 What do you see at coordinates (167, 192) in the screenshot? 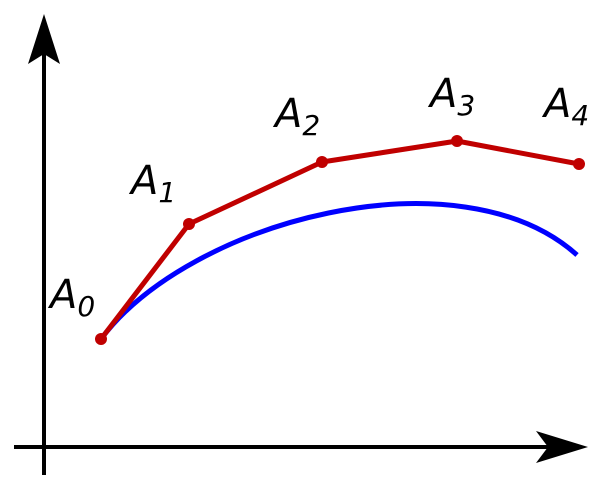
I see `label-subscript: 1` at bounding box center [167, 192].